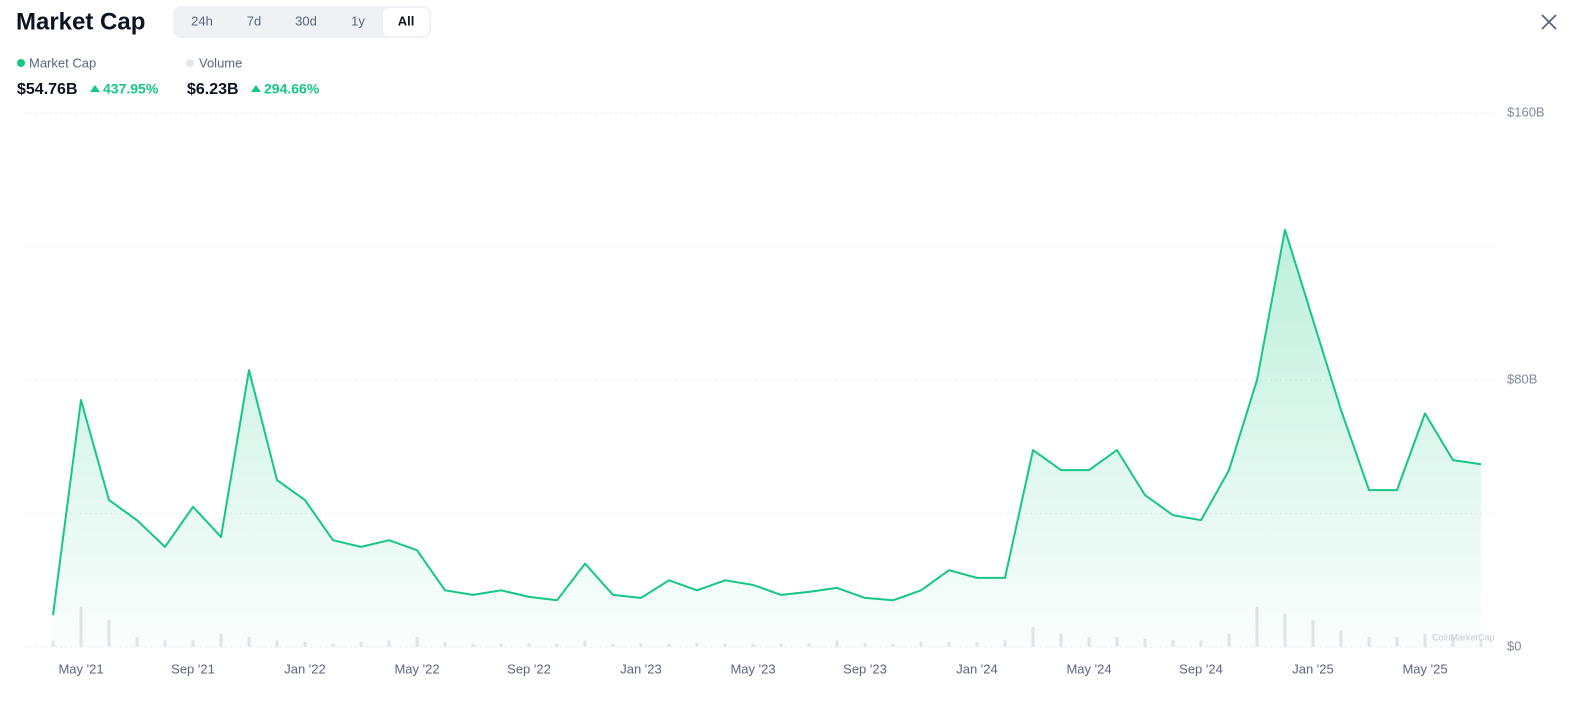 This screenshot has height=709, width=1571. I want to click on x-tick-label: Jan '24, so click(977, 668).